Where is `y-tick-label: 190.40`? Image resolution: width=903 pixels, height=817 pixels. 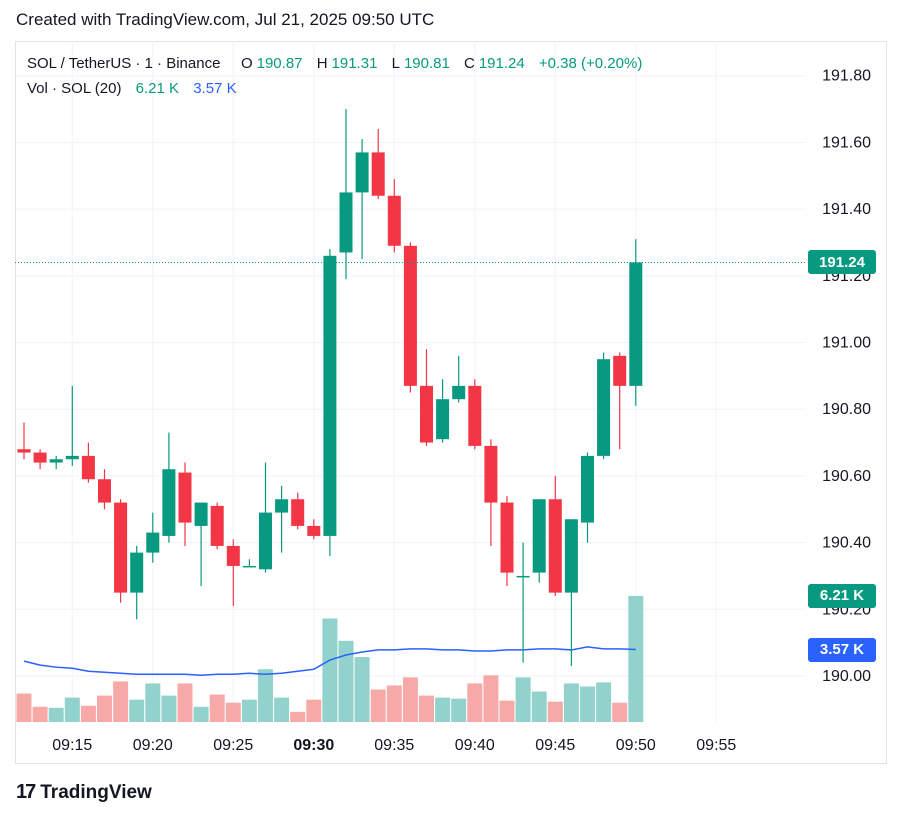 y-tick-label: 190.40 is located at coordinates (846, 543).